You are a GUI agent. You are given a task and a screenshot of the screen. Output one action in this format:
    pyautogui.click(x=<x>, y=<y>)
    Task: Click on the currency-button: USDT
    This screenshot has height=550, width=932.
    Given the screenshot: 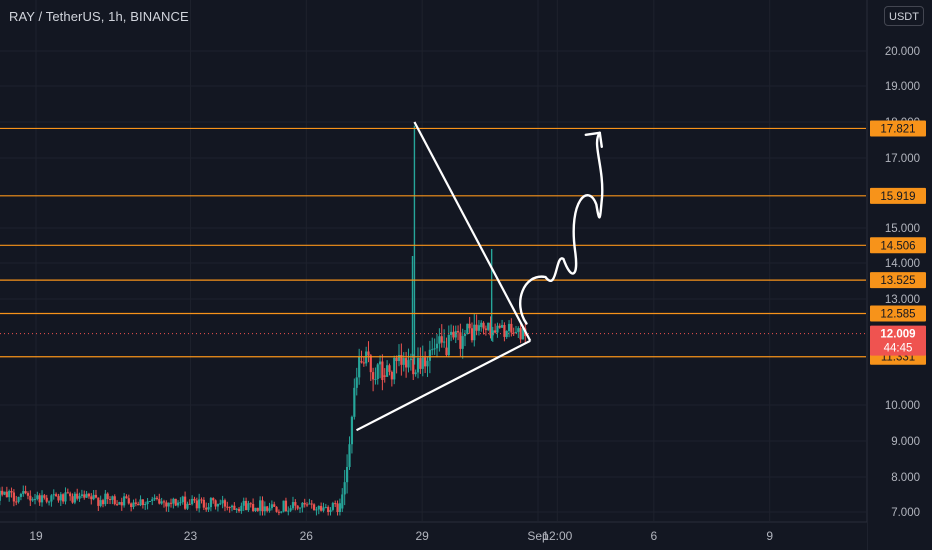 What is the action you would take?
    pyautogui.click(x=904, y=16)
    